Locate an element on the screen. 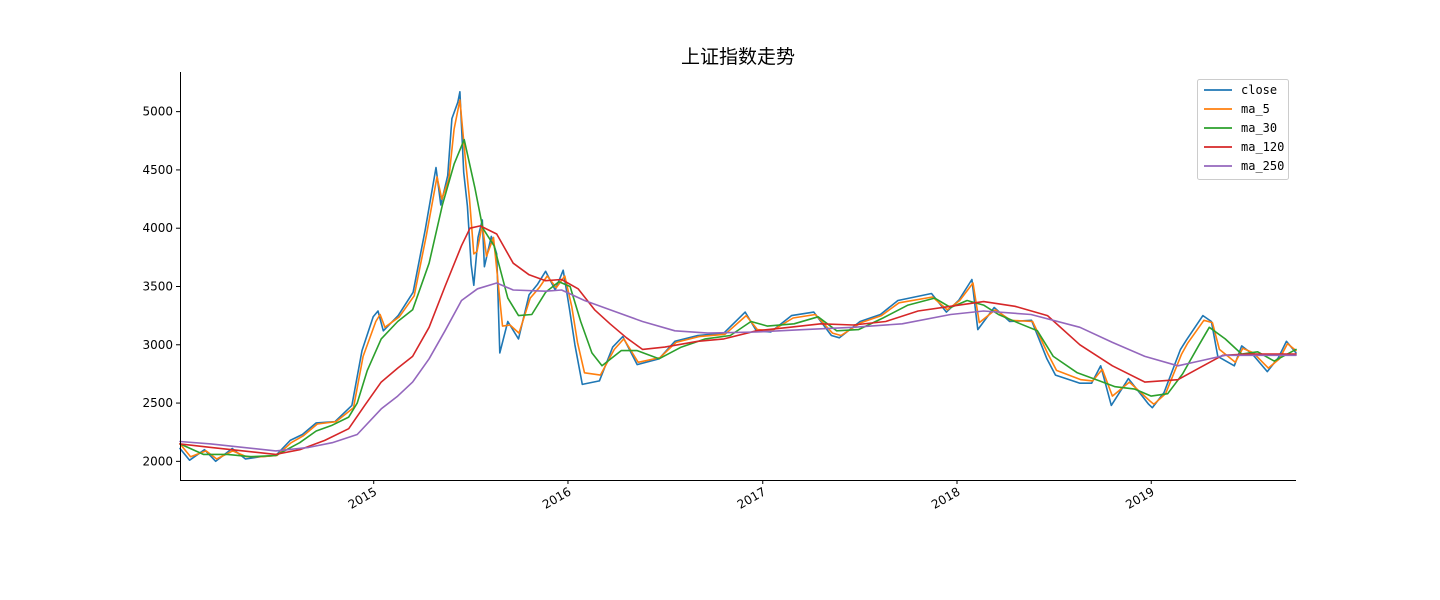 The height and width of the screenshot is (600, 1440). legend-label-ma-30: ma_30 is located at coordinates (1259, 128).